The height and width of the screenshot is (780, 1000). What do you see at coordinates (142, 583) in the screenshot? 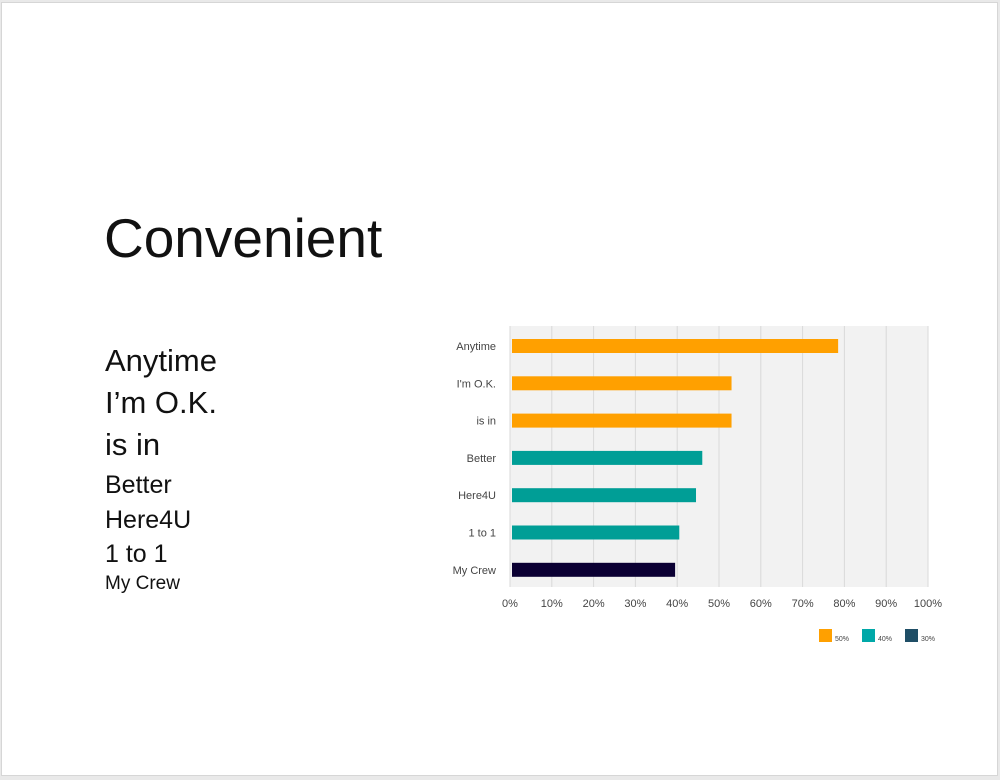
I see `list-item: My Crew` at bounding box center [142, 583].